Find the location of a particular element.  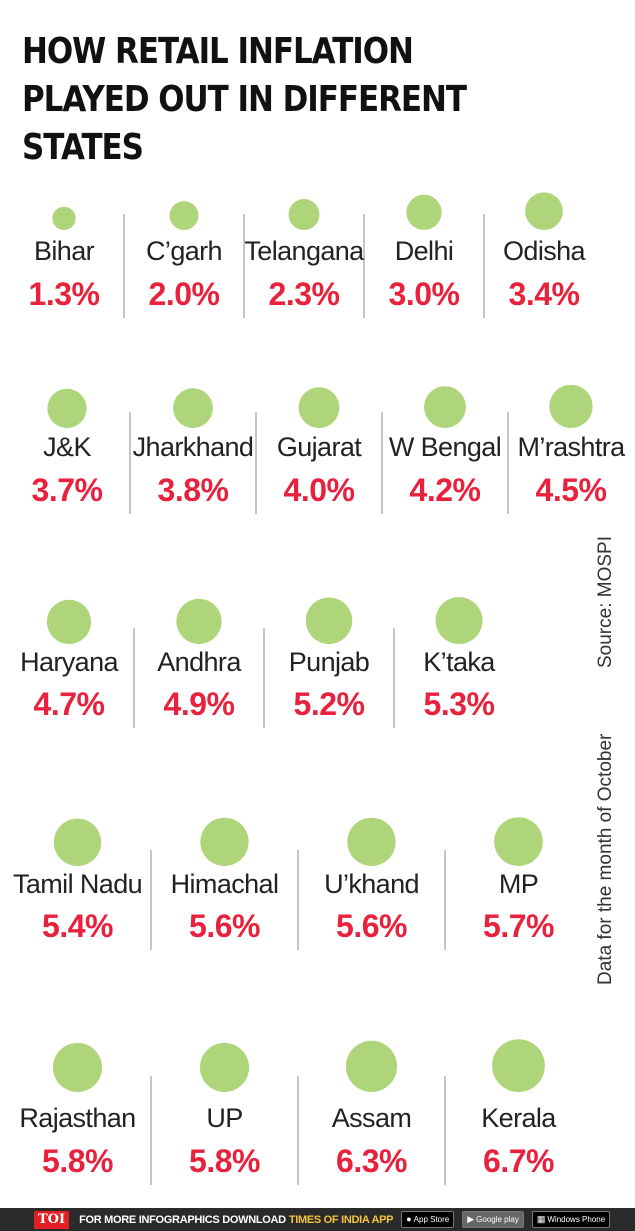

inflation-value: 4.7% is located at coordinates (69, 704).